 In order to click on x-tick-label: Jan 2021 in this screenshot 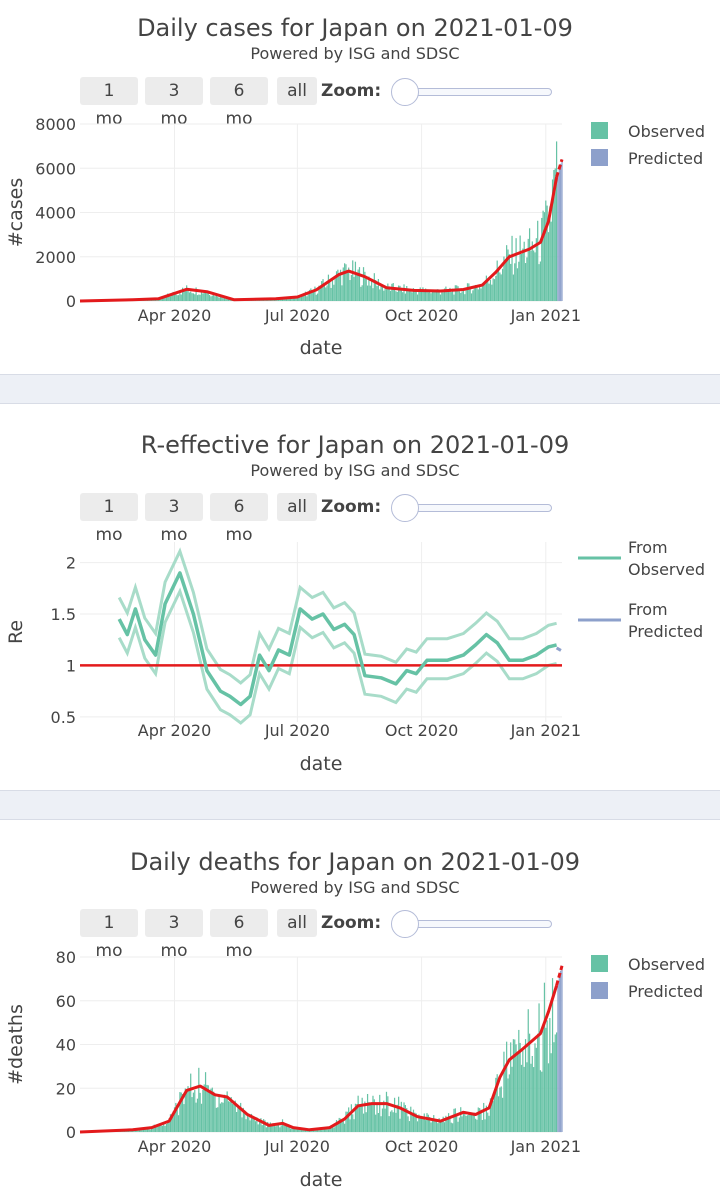, I will do `click(545, 1146)`.